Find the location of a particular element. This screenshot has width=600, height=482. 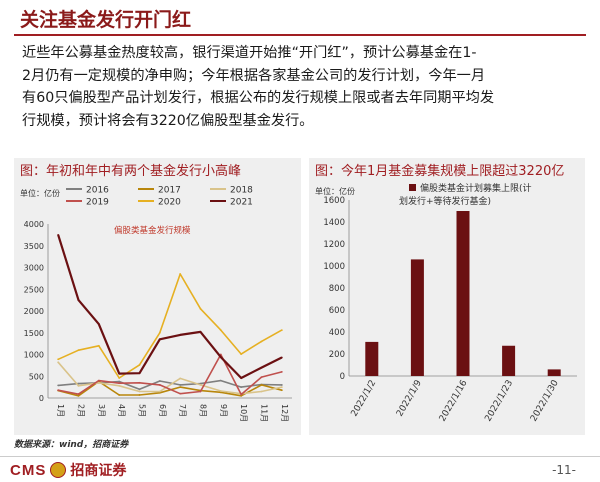

intro-line: 行规模，预计将会有3220亿偏股型基金发行。 is located at coordinates (168, 120).